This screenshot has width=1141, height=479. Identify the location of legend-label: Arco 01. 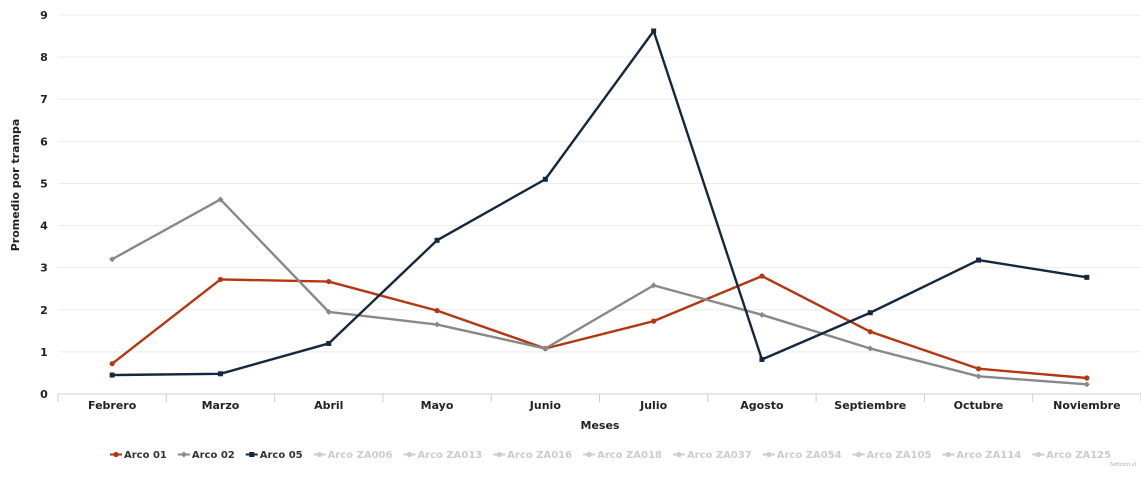
(145, 455).